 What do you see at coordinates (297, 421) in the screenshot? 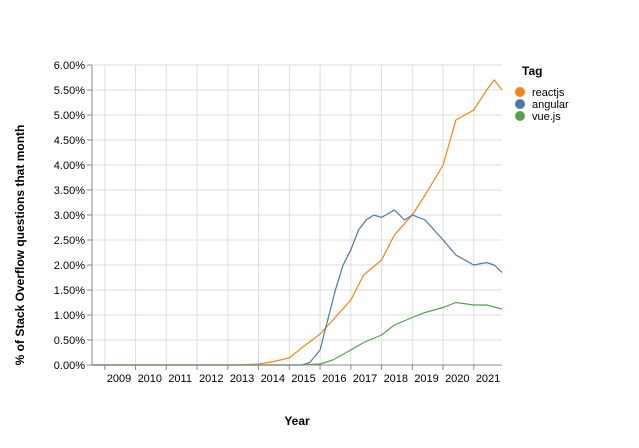
I see `x-axis-title: Year` at bounding box center [297, 421].